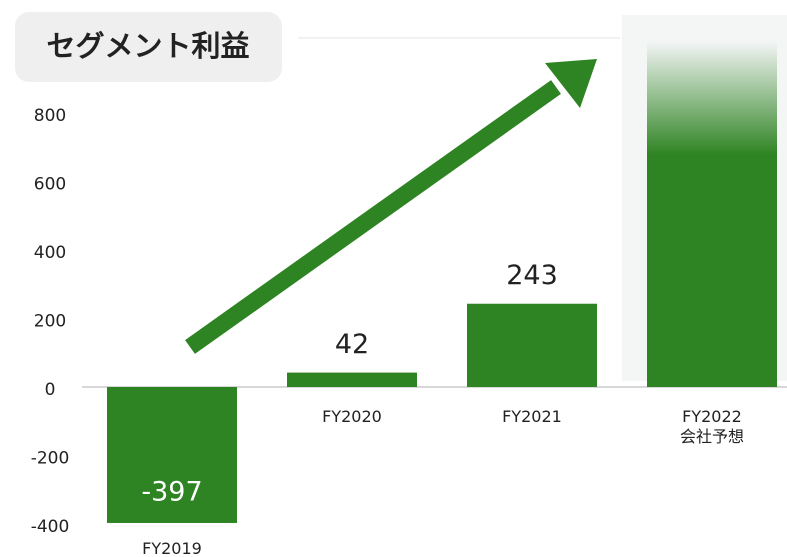  I want to click on value-label: -397, so click(171, 491).